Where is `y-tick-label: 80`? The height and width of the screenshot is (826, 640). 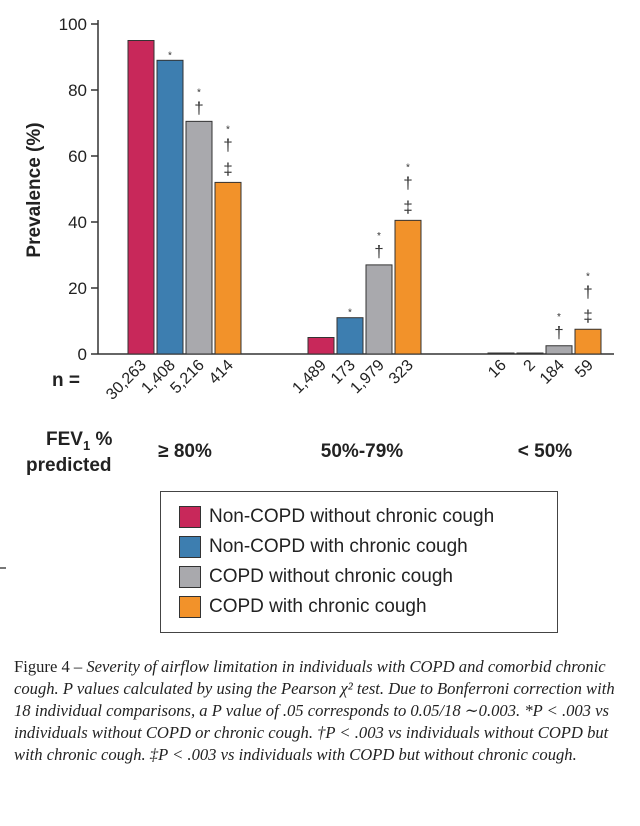 y-tick-label: 80 is located at coordinates (77, 90).